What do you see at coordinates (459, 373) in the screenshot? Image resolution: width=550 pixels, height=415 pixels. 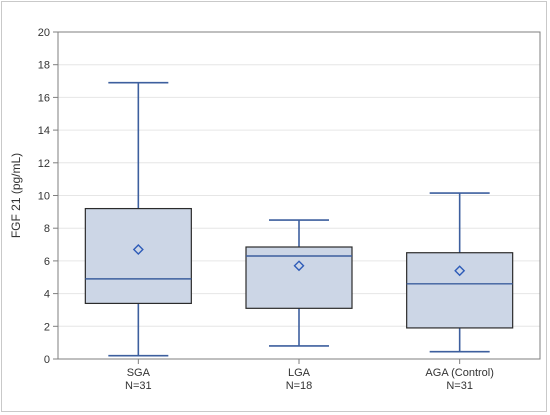 I see `x-category-label: AGA (Control)` at bounding box center [459, 373].